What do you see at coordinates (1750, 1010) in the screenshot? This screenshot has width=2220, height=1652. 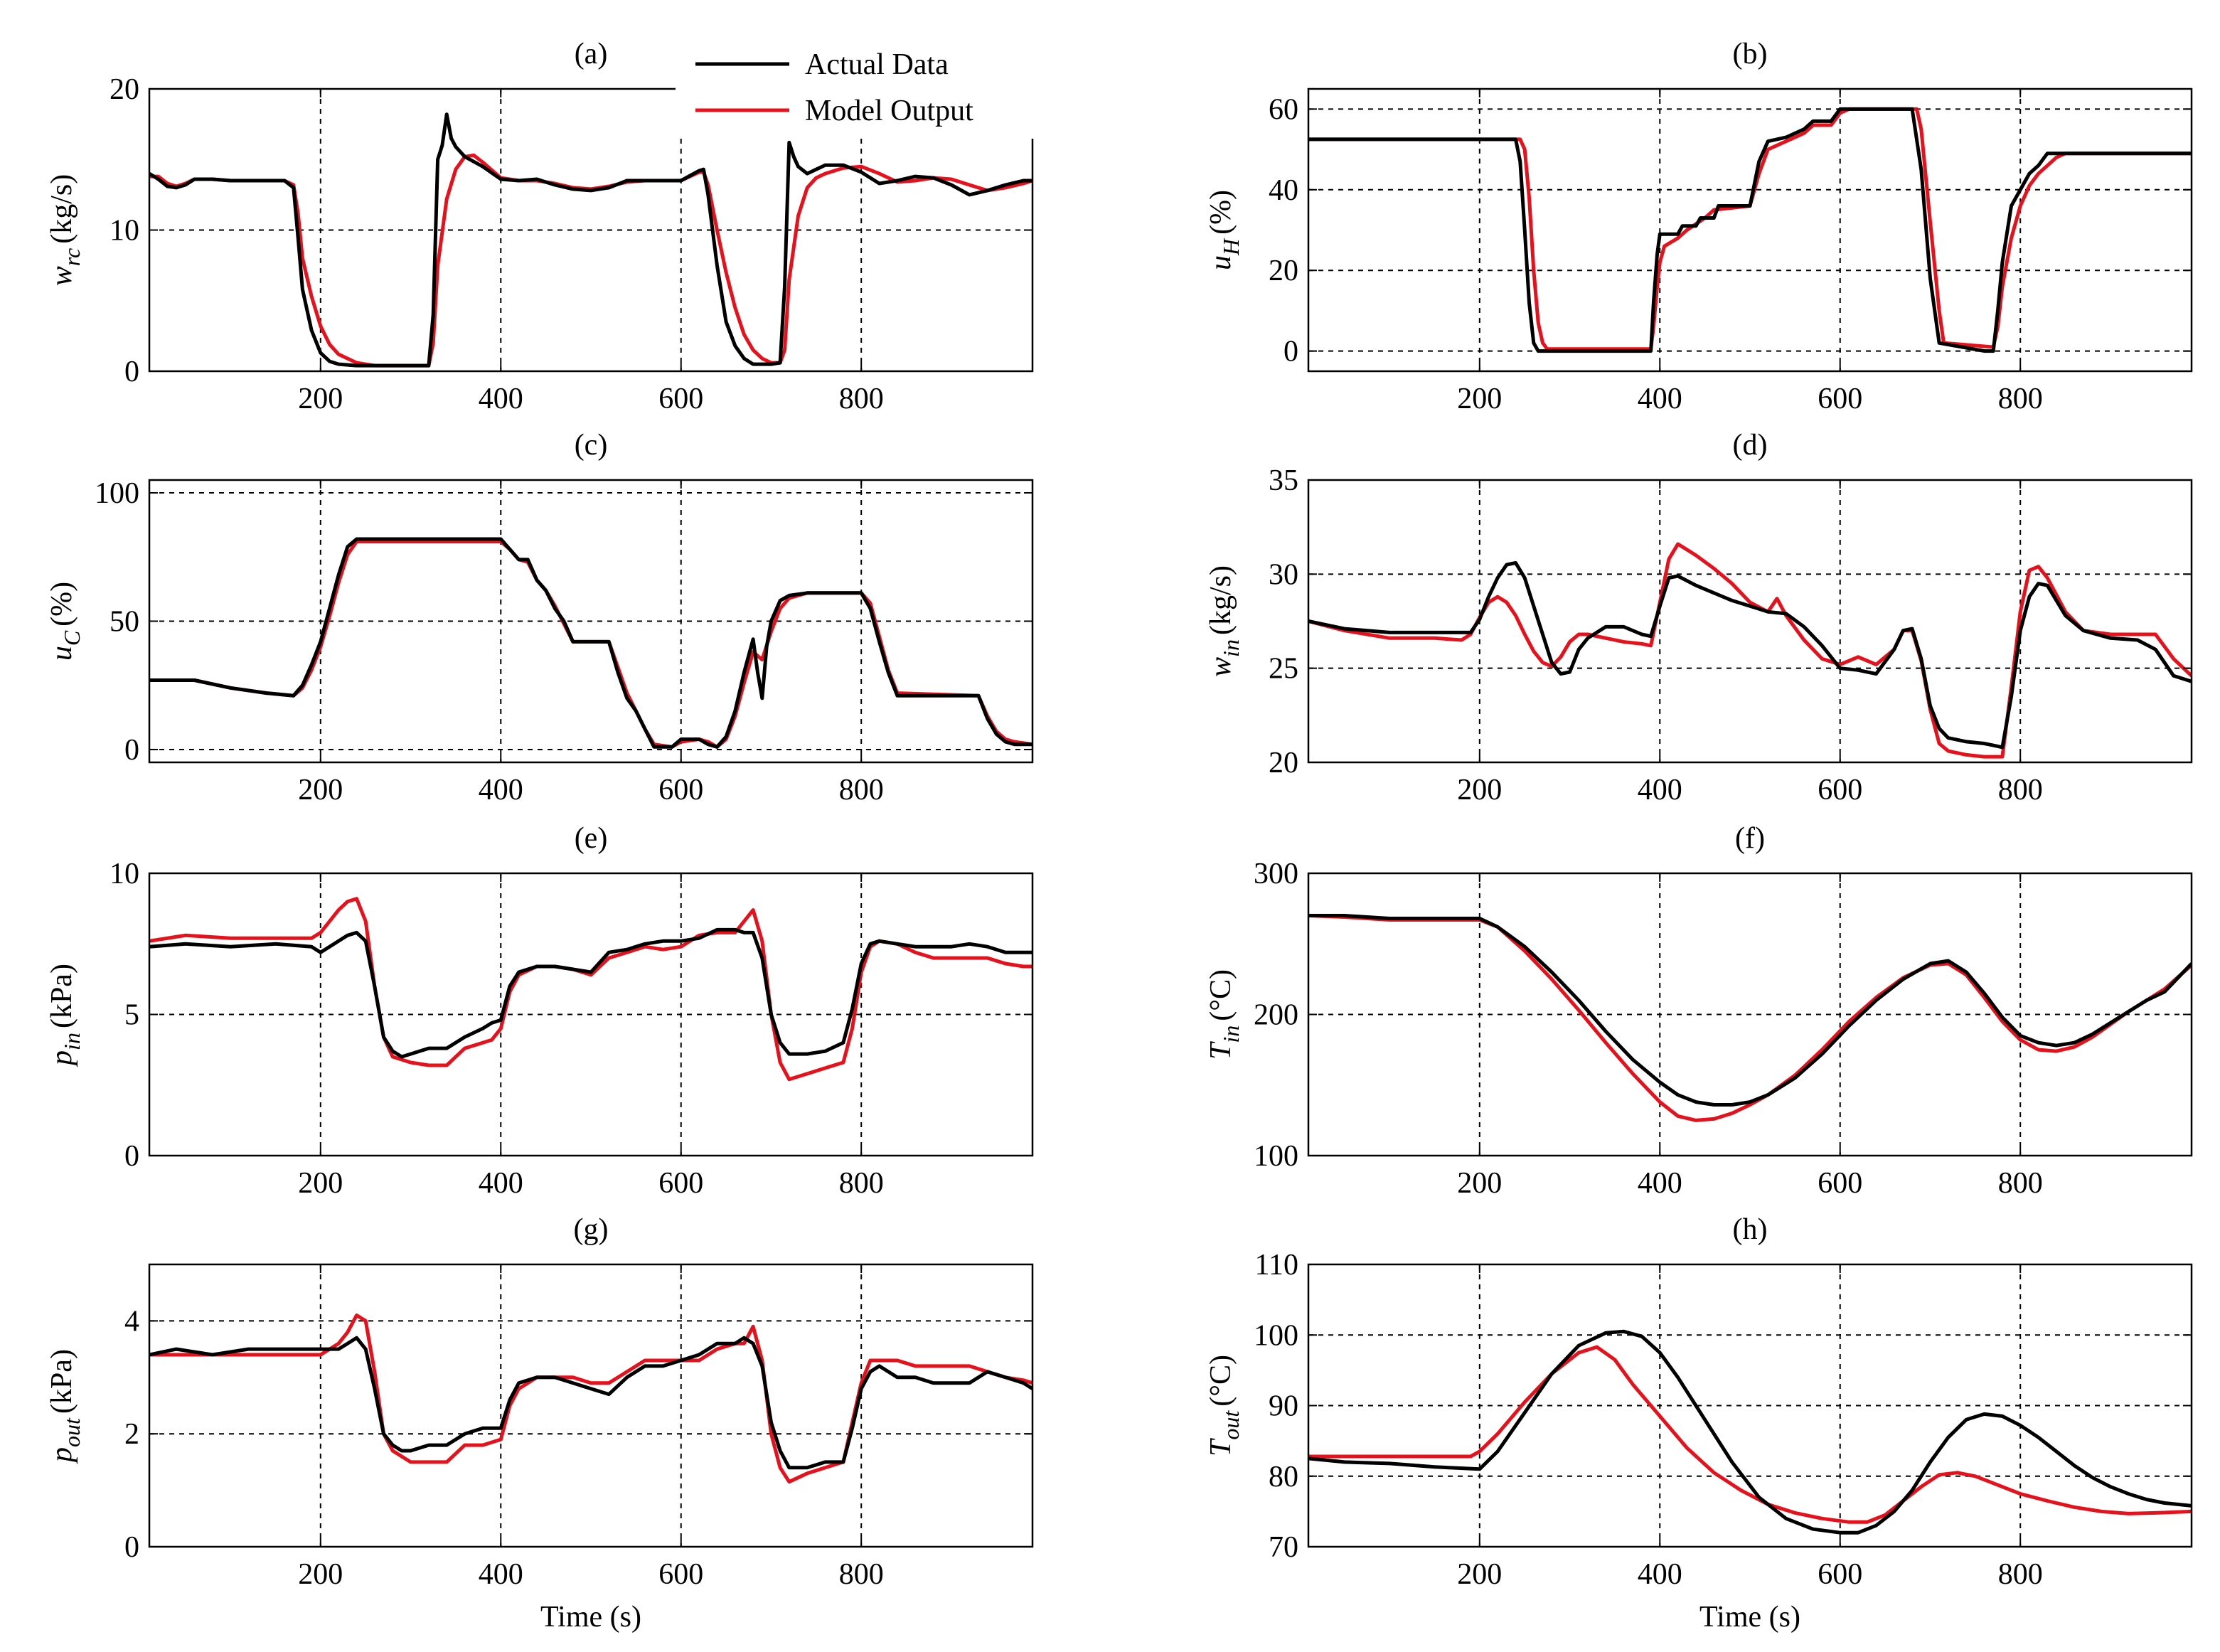 I see `series-actual-f` at bounding box center [1750, 1010].